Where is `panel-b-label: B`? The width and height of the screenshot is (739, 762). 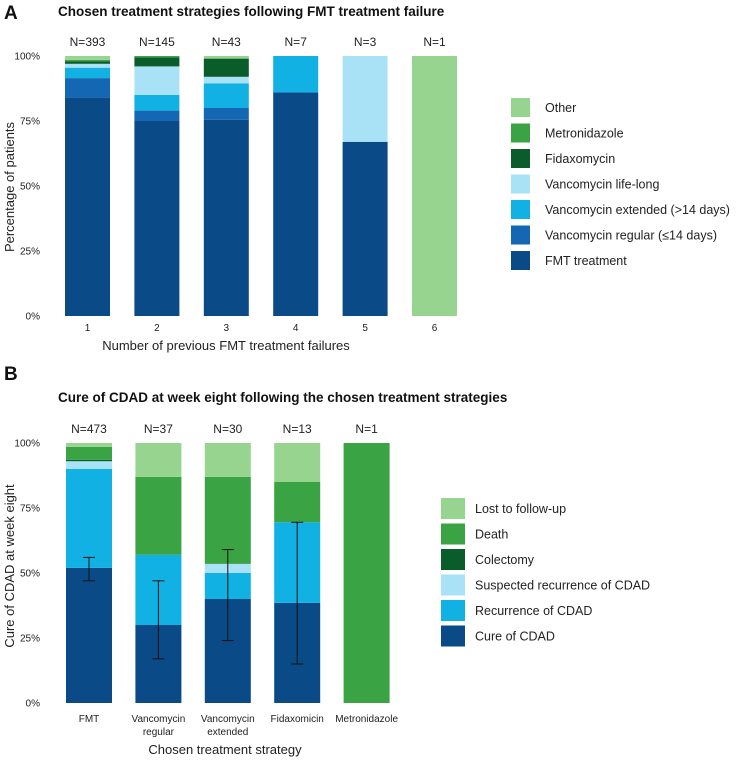 panel-b-label: B is located at coordinates (11, 374).